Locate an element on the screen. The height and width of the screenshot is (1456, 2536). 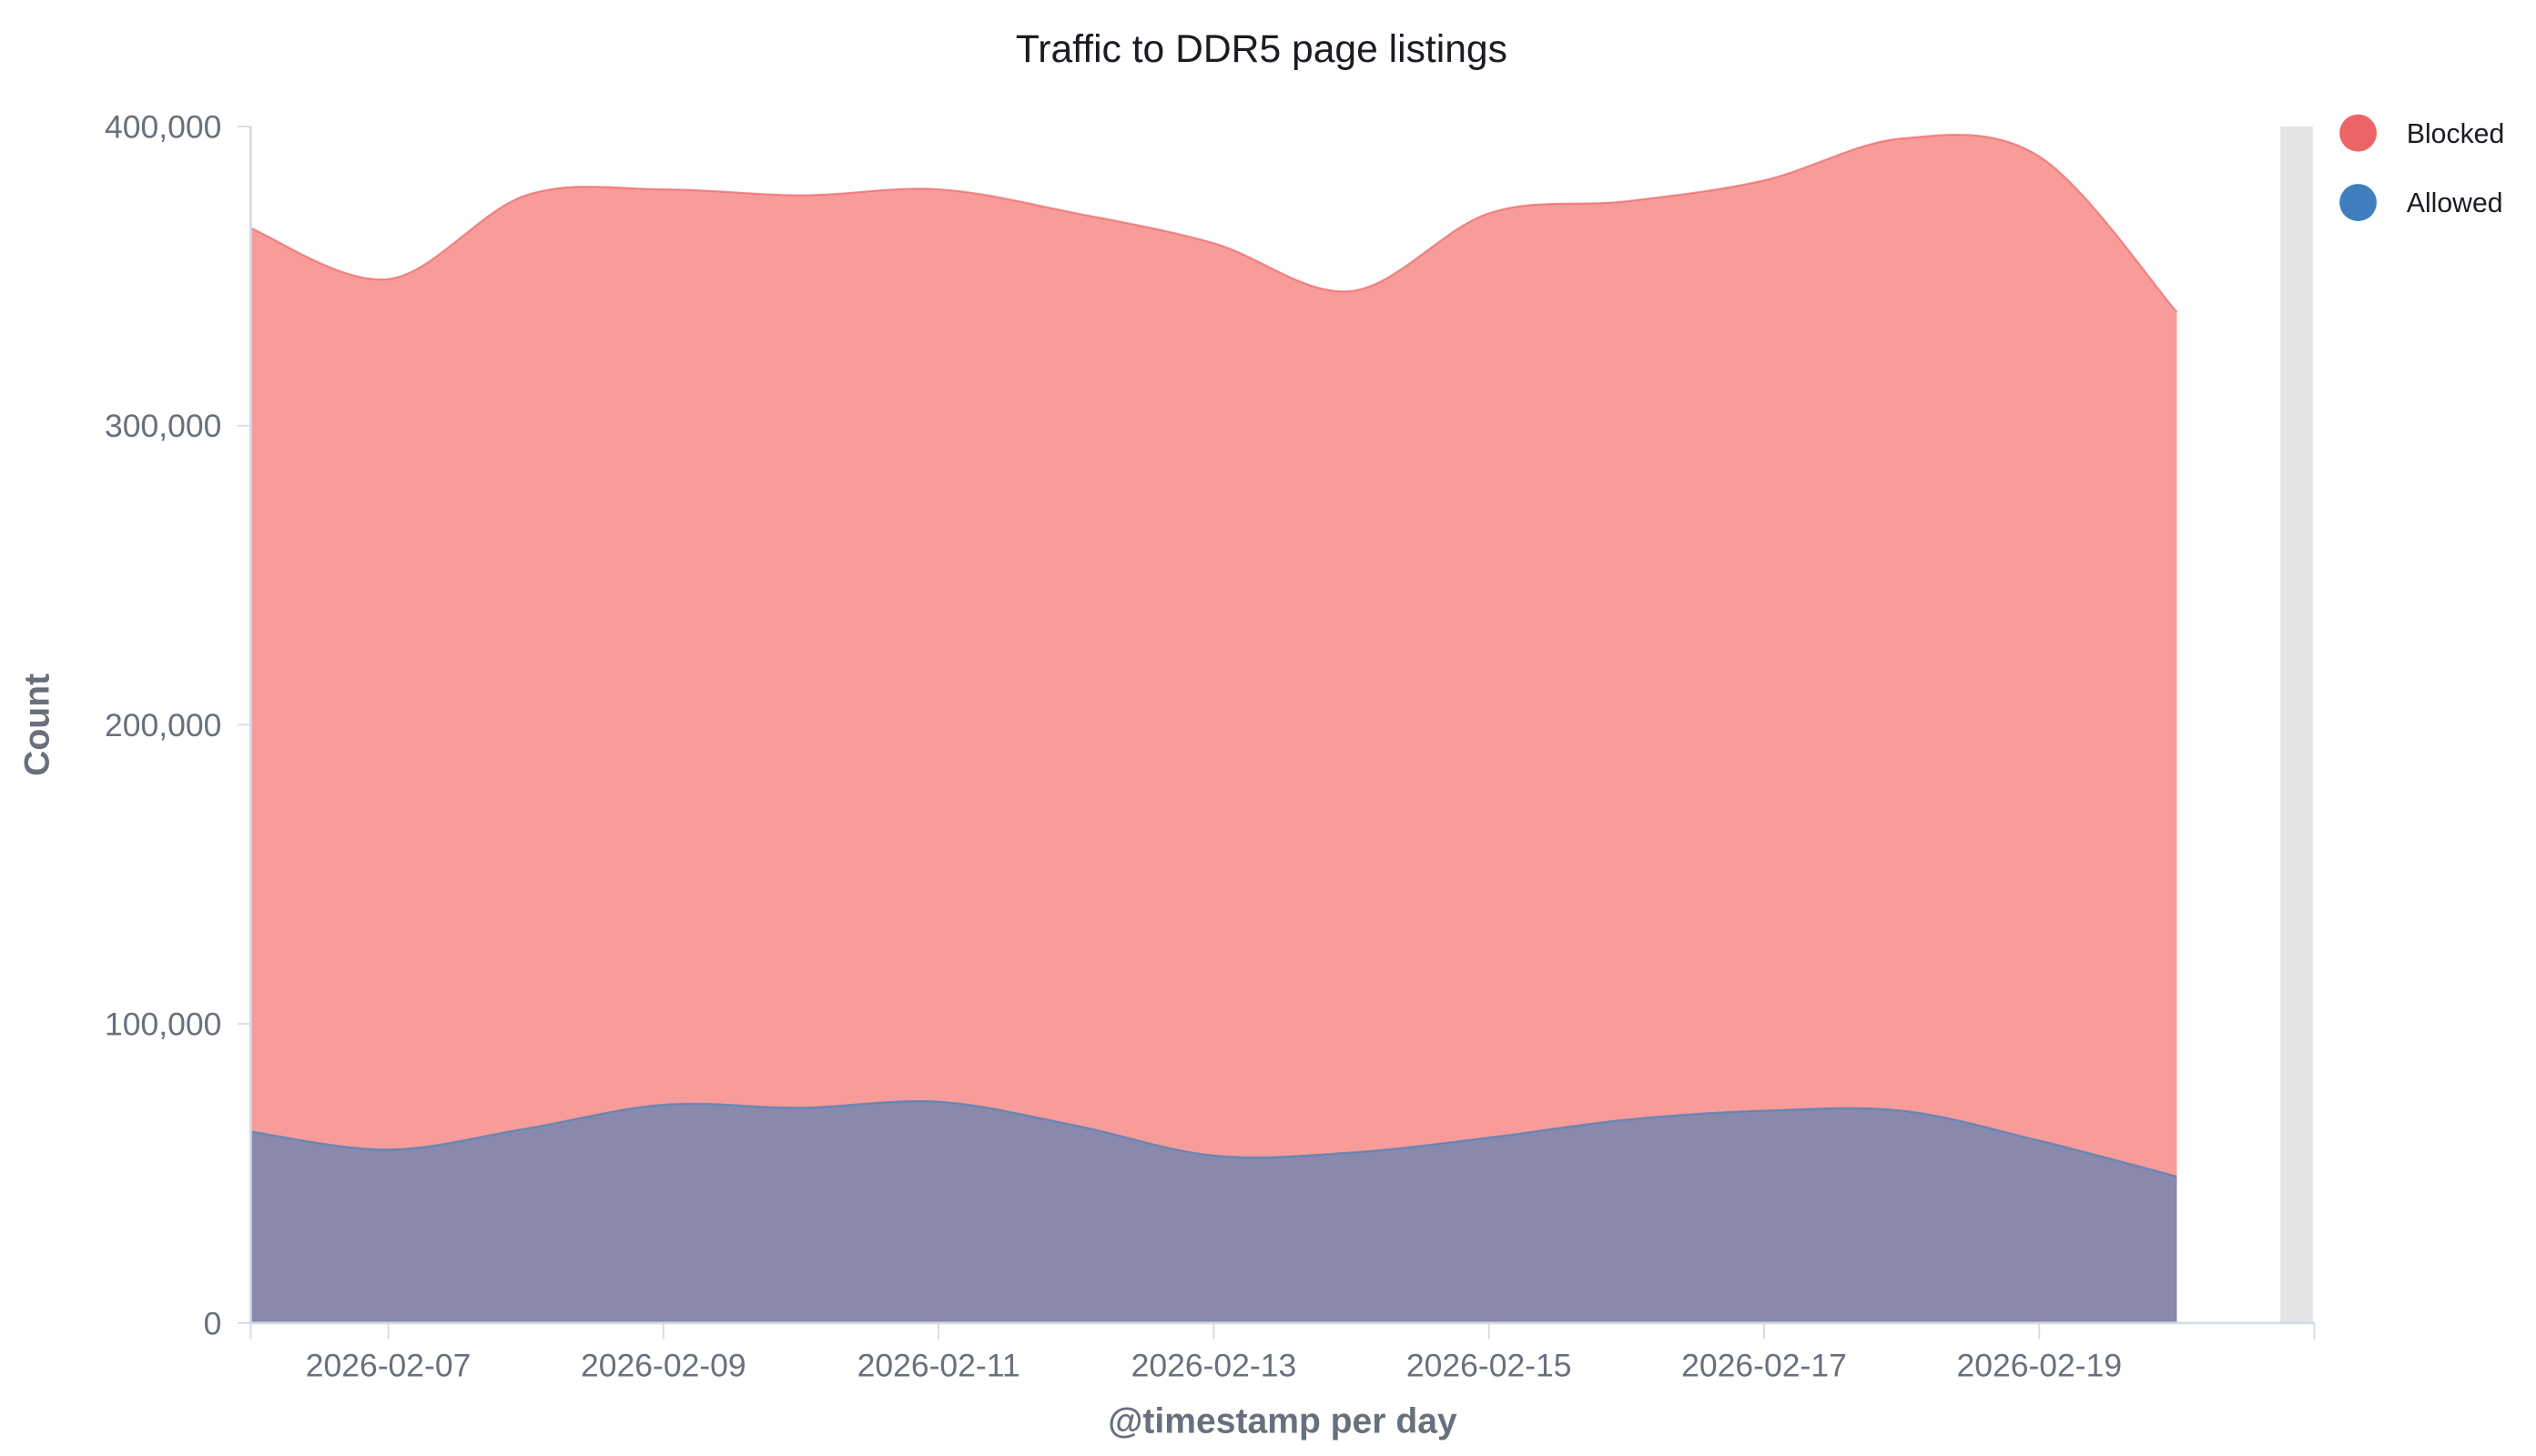
y-ticks: 0 100,000 200,000 300,000 400,000 is located at coordinates (178, 724).